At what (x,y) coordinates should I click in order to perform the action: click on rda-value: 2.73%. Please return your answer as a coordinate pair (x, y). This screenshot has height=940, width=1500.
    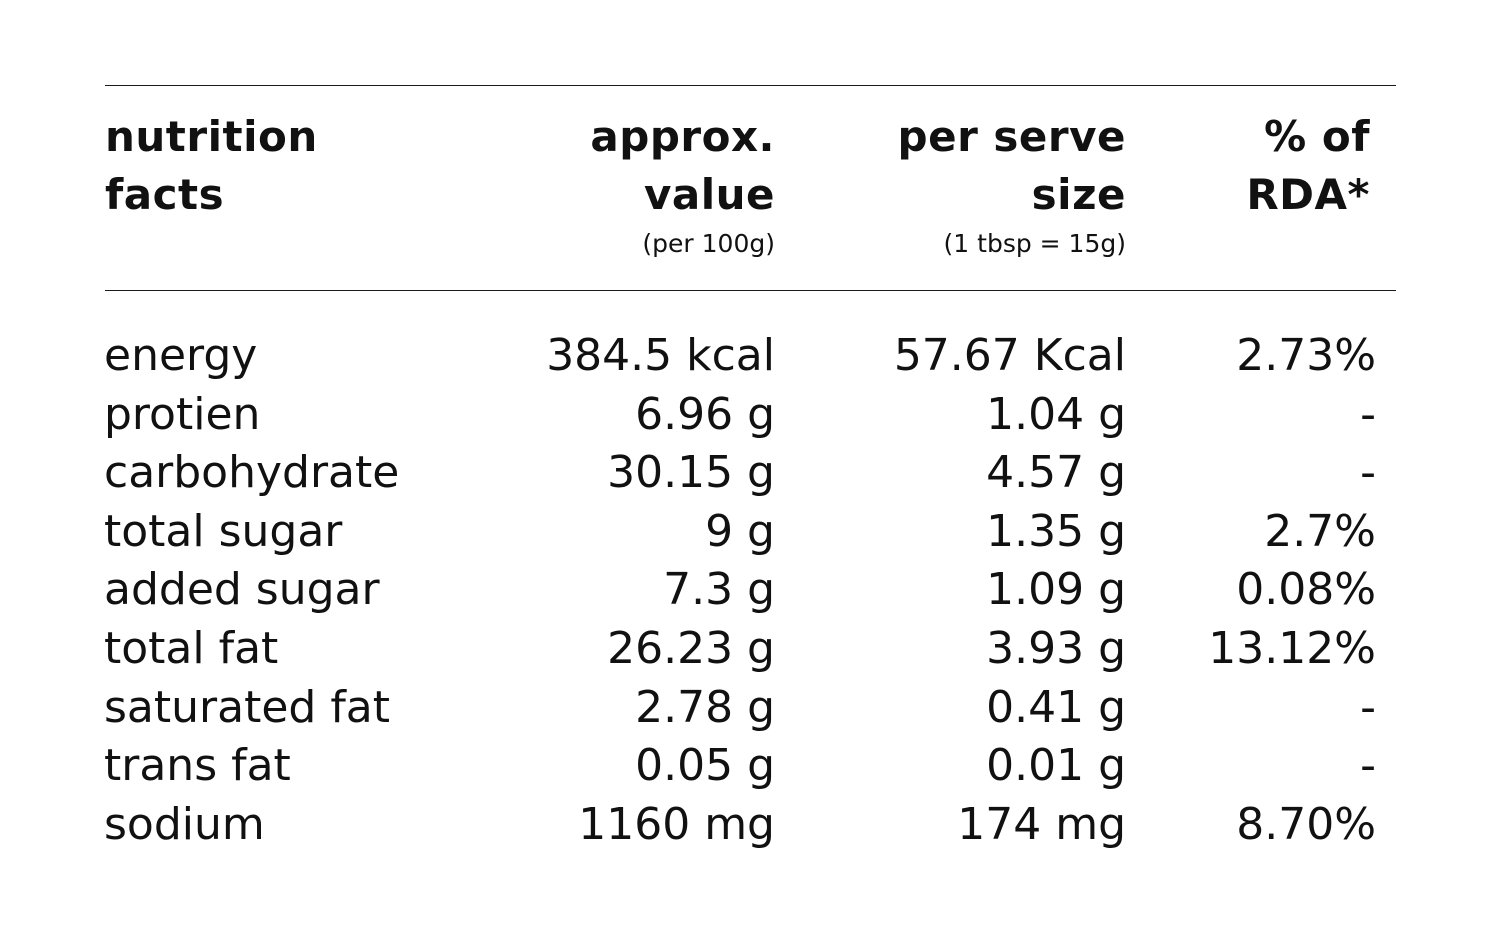
    Looking at the image, I should click on (1306, 355).